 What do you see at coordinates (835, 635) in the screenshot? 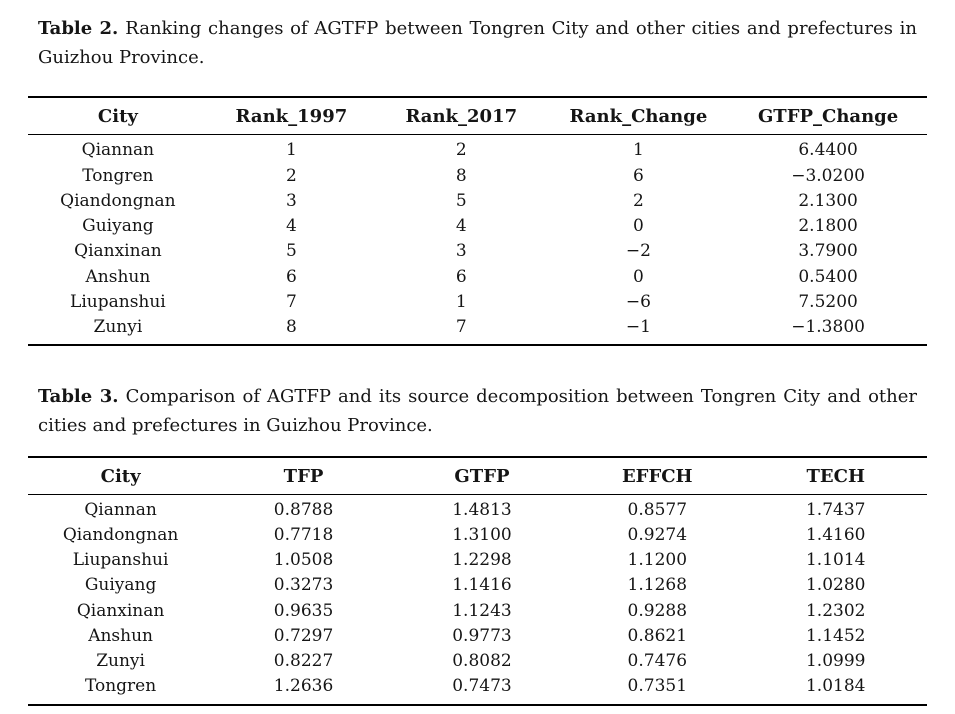
I see `value-cell: 1.1452` at bounding box center [835, 635].